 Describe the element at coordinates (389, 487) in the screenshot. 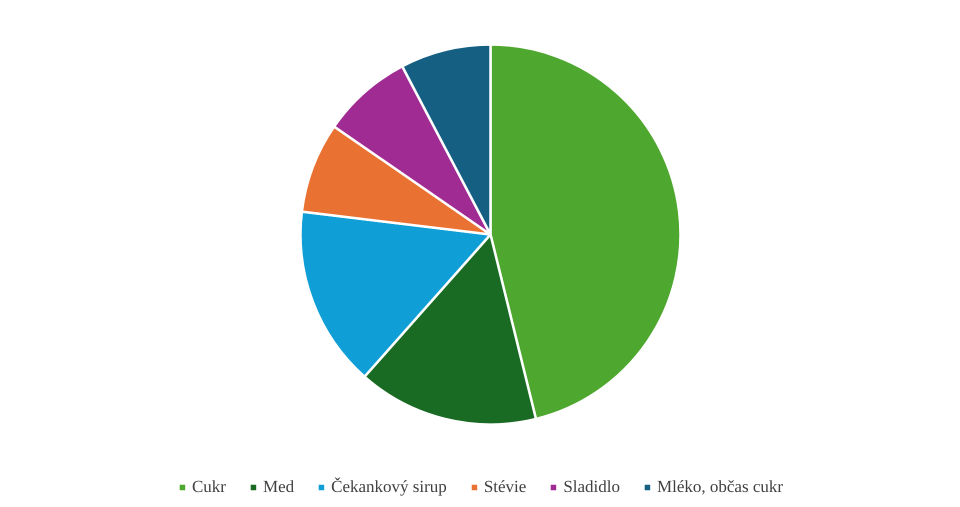

I see `legend-label: Čekankový sirup` at that location.